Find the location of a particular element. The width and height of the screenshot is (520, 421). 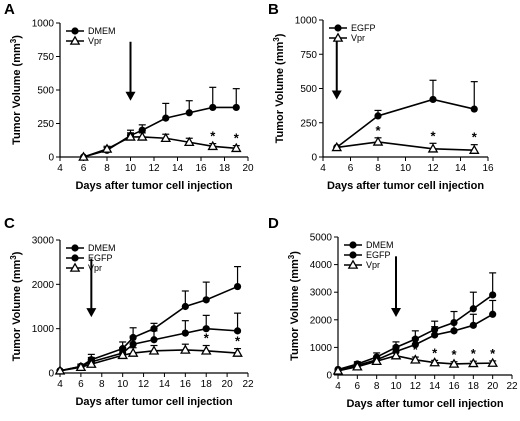

x-tick-label: 8 is located at coordinates (107, 168).